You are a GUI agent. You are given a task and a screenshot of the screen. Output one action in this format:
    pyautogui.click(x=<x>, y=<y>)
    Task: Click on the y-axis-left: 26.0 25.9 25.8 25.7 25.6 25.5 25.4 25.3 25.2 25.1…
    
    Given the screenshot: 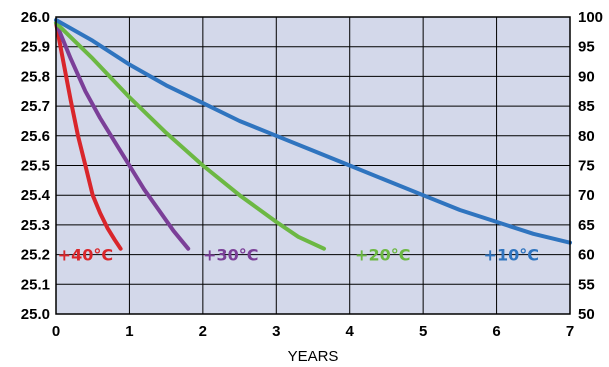 What is the action you would take?
    pyautogui.click(x=36, y=166)
    